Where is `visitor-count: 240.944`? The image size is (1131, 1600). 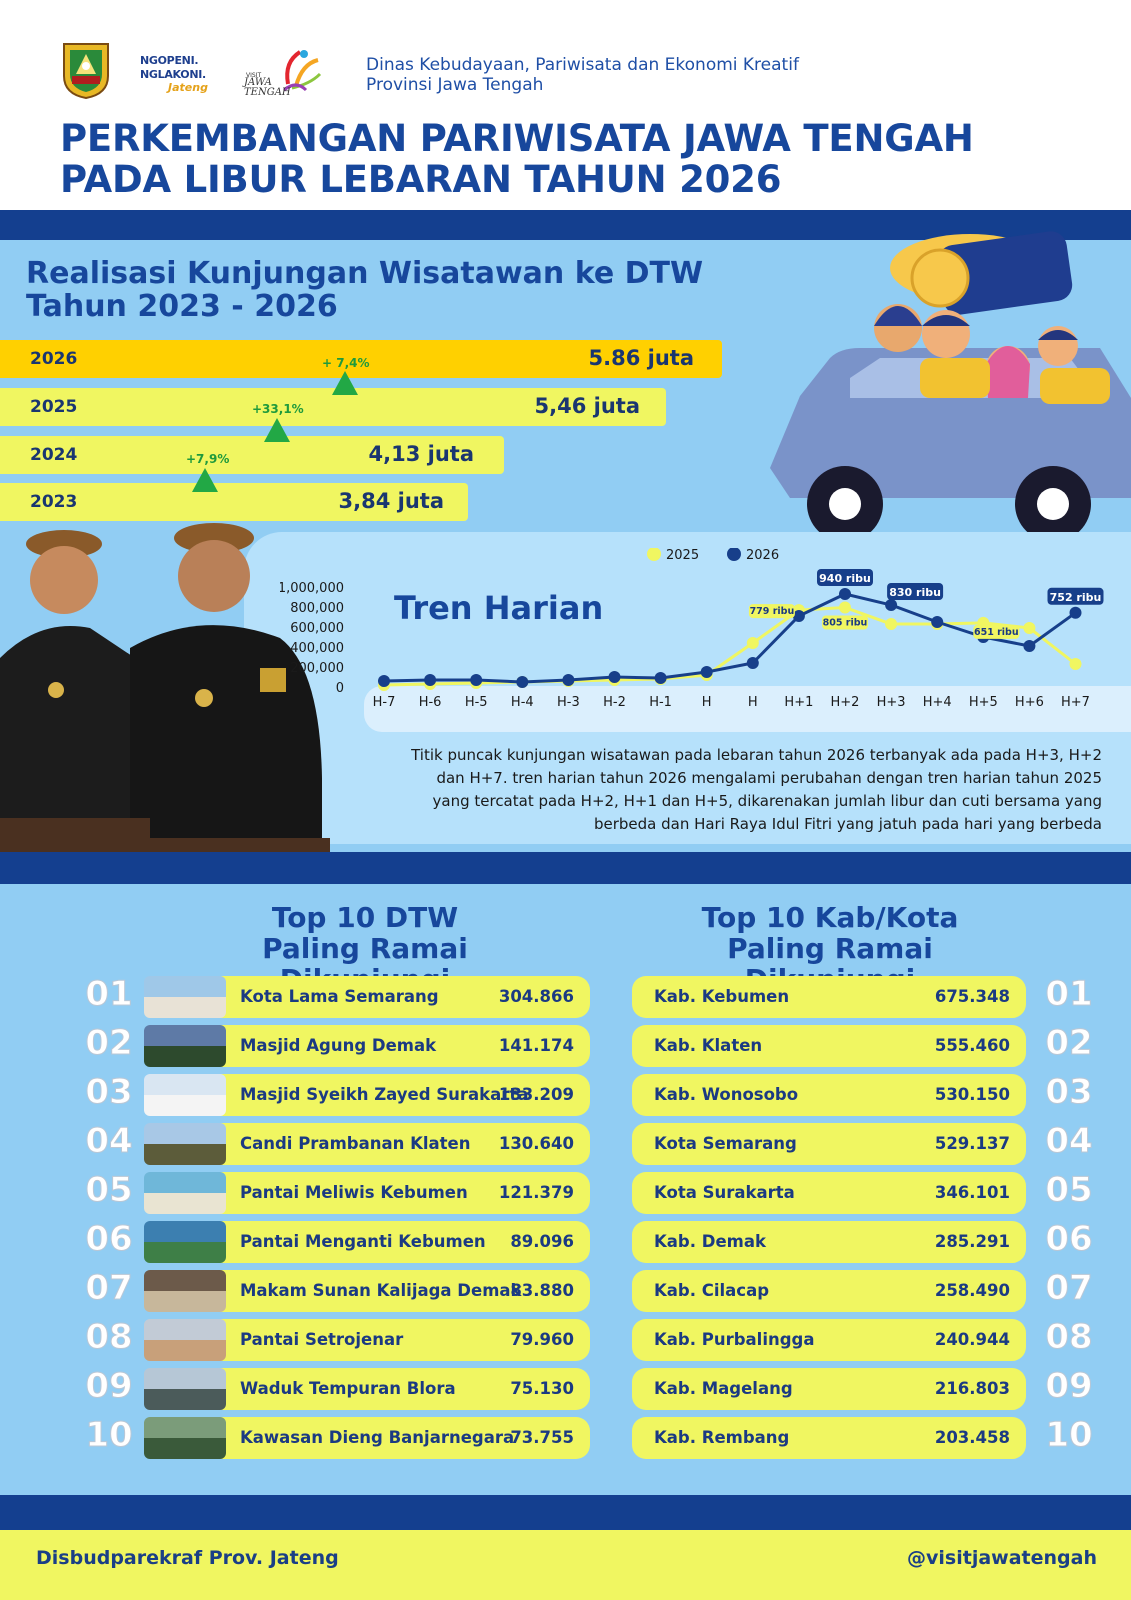
visitor-count: 240.944 is located at coordinates (972, 1339).